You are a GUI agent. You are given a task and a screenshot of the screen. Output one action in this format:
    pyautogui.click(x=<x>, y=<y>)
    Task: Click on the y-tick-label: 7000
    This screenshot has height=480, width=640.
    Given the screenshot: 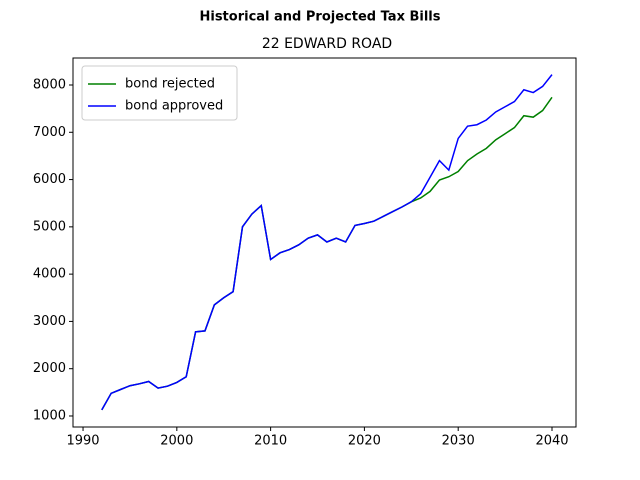 What is the action you would take?
    pyautogui.click(x=49, y=132)
    